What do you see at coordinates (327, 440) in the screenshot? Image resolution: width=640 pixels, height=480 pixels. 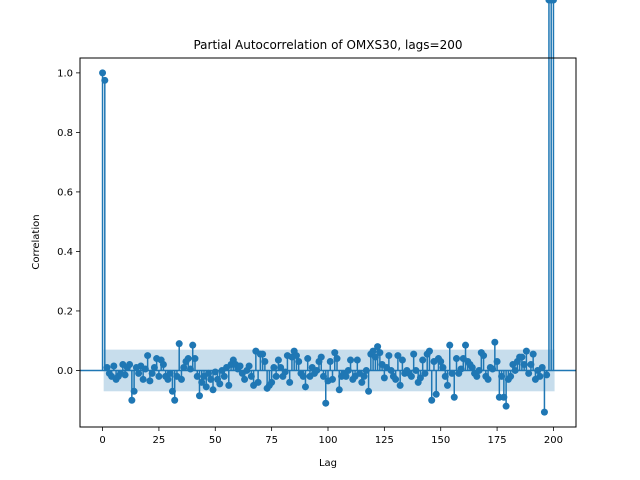 I see `x-tick-label: 100` at bounding box center [327, 440].